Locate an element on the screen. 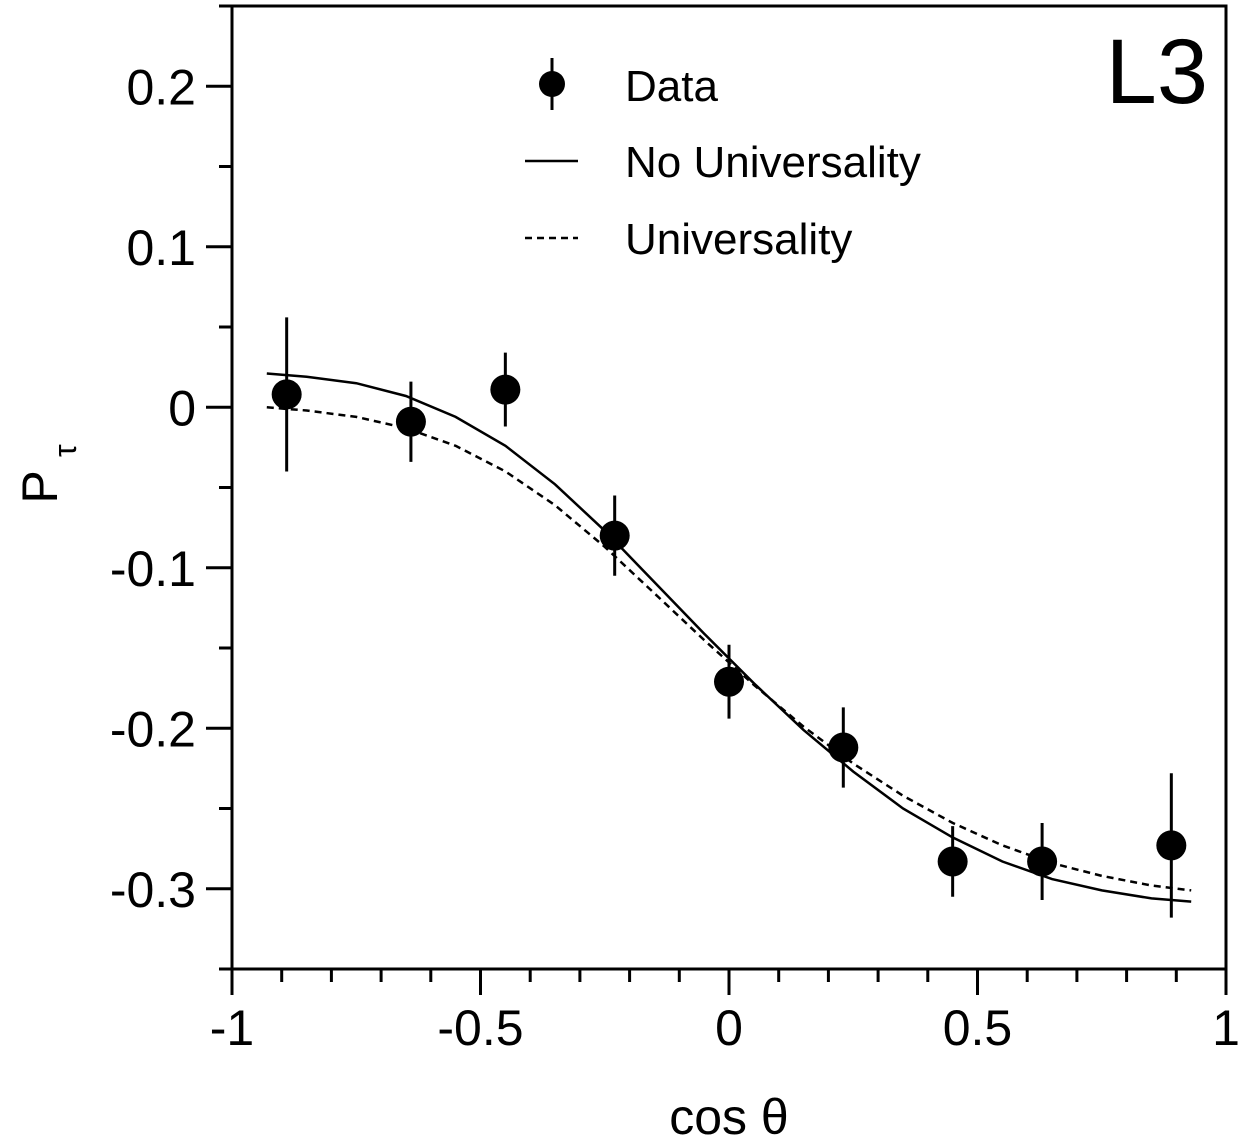  x-tick-label: -1 is located at coordinates (232, 1028).